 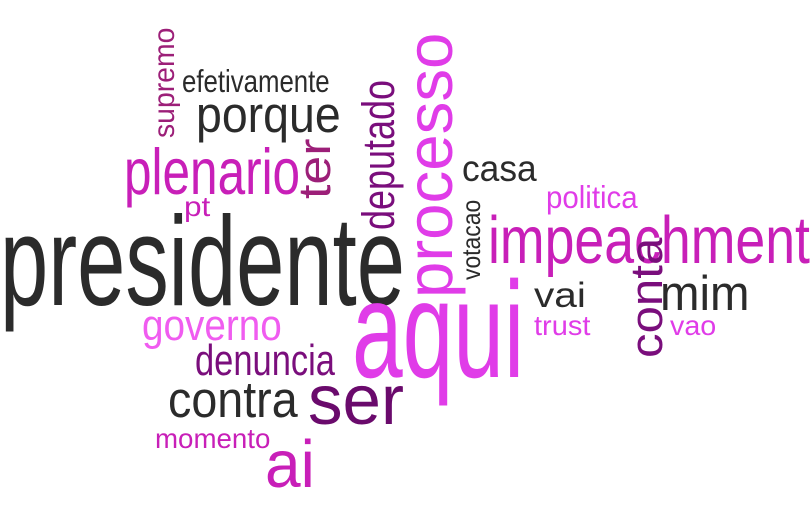 I want to click on word-trust: trust, so click(x=562, y=325).